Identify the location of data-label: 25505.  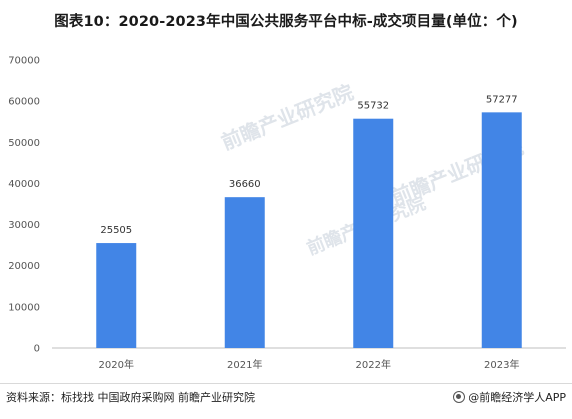
(116, 230).